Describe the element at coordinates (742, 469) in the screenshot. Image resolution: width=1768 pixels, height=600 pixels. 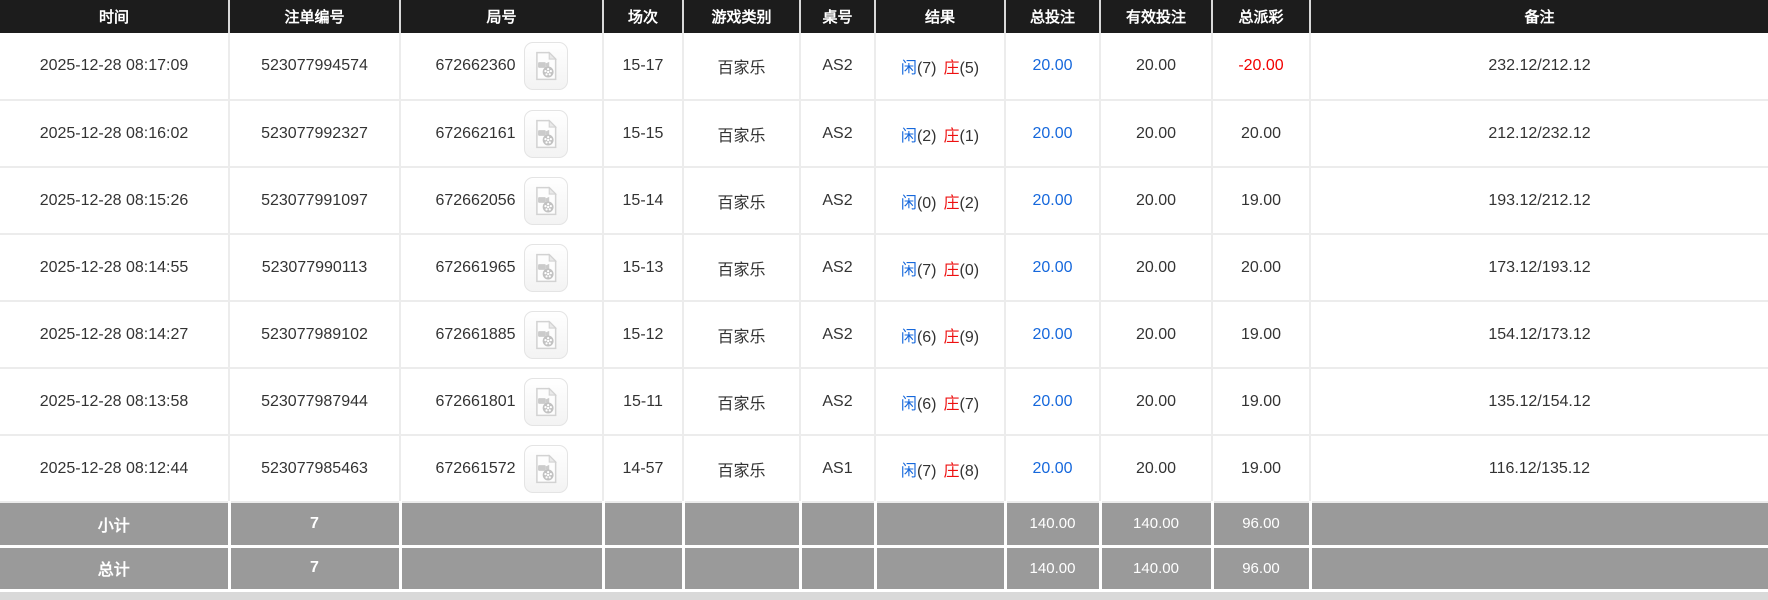
I see `cell-game-type: 百家乐` at that location.